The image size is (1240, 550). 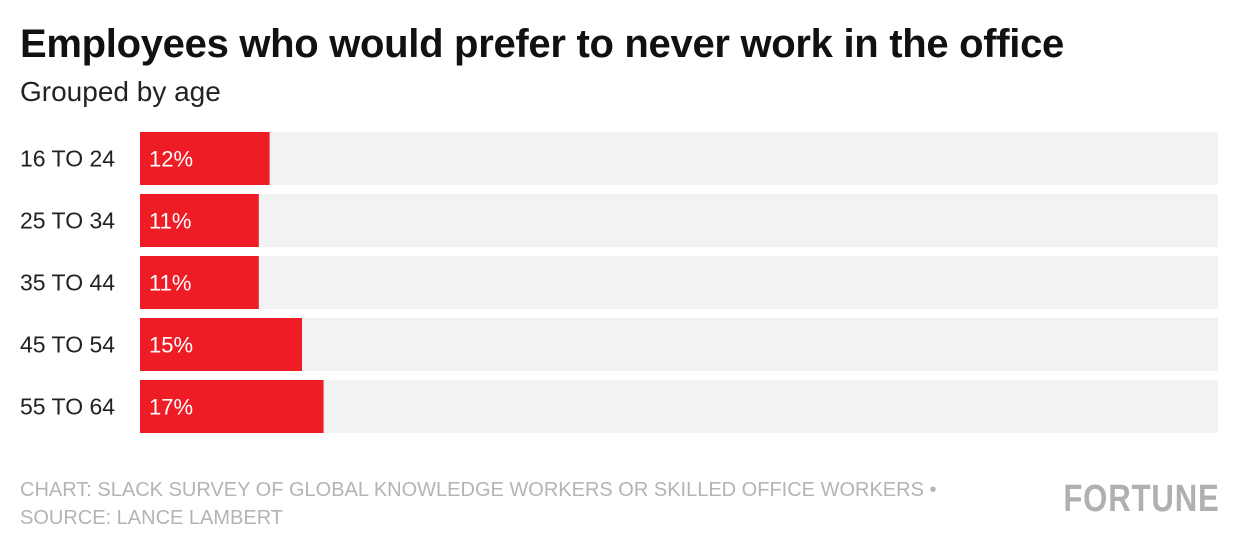 I want to click on category-label: 25 TO 34, so click(x=67, y=221).